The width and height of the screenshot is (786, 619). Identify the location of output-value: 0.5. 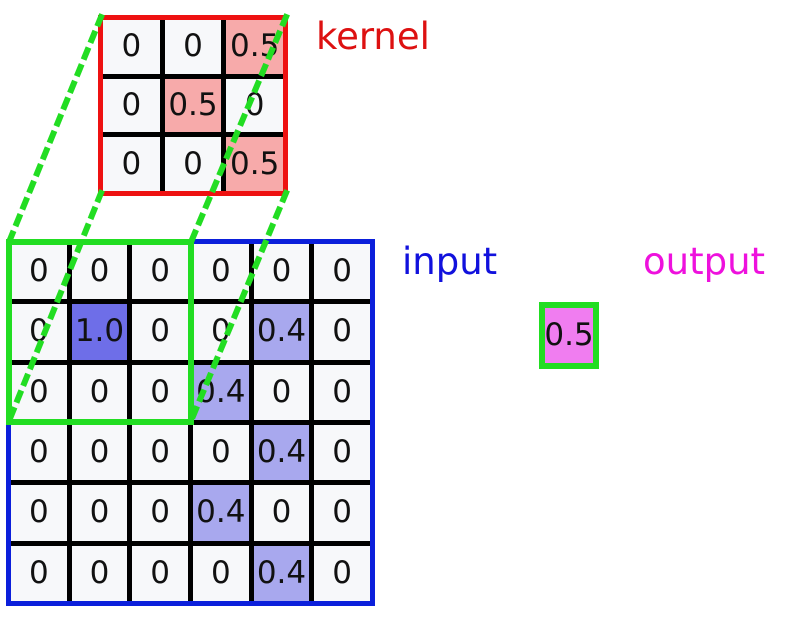
(569, 335).